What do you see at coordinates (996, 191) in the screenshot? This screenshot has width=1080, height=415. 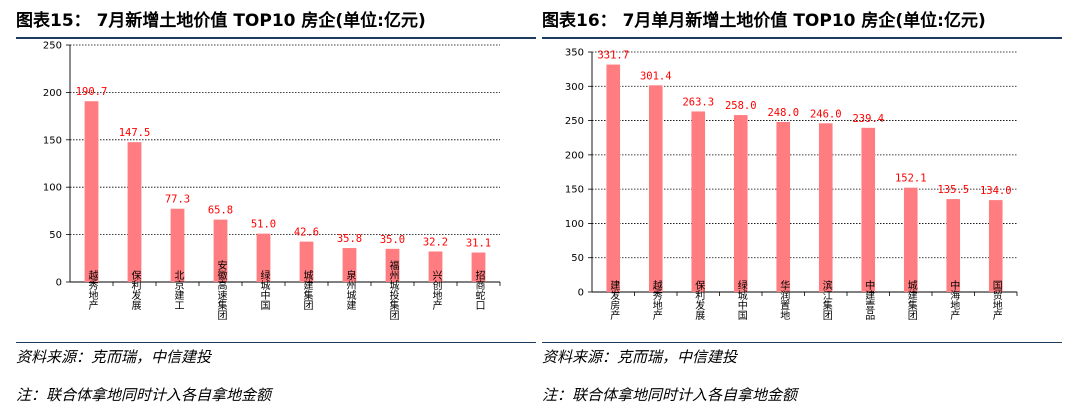 I see `data-label: 134.0` at bounding box center [996, 191].